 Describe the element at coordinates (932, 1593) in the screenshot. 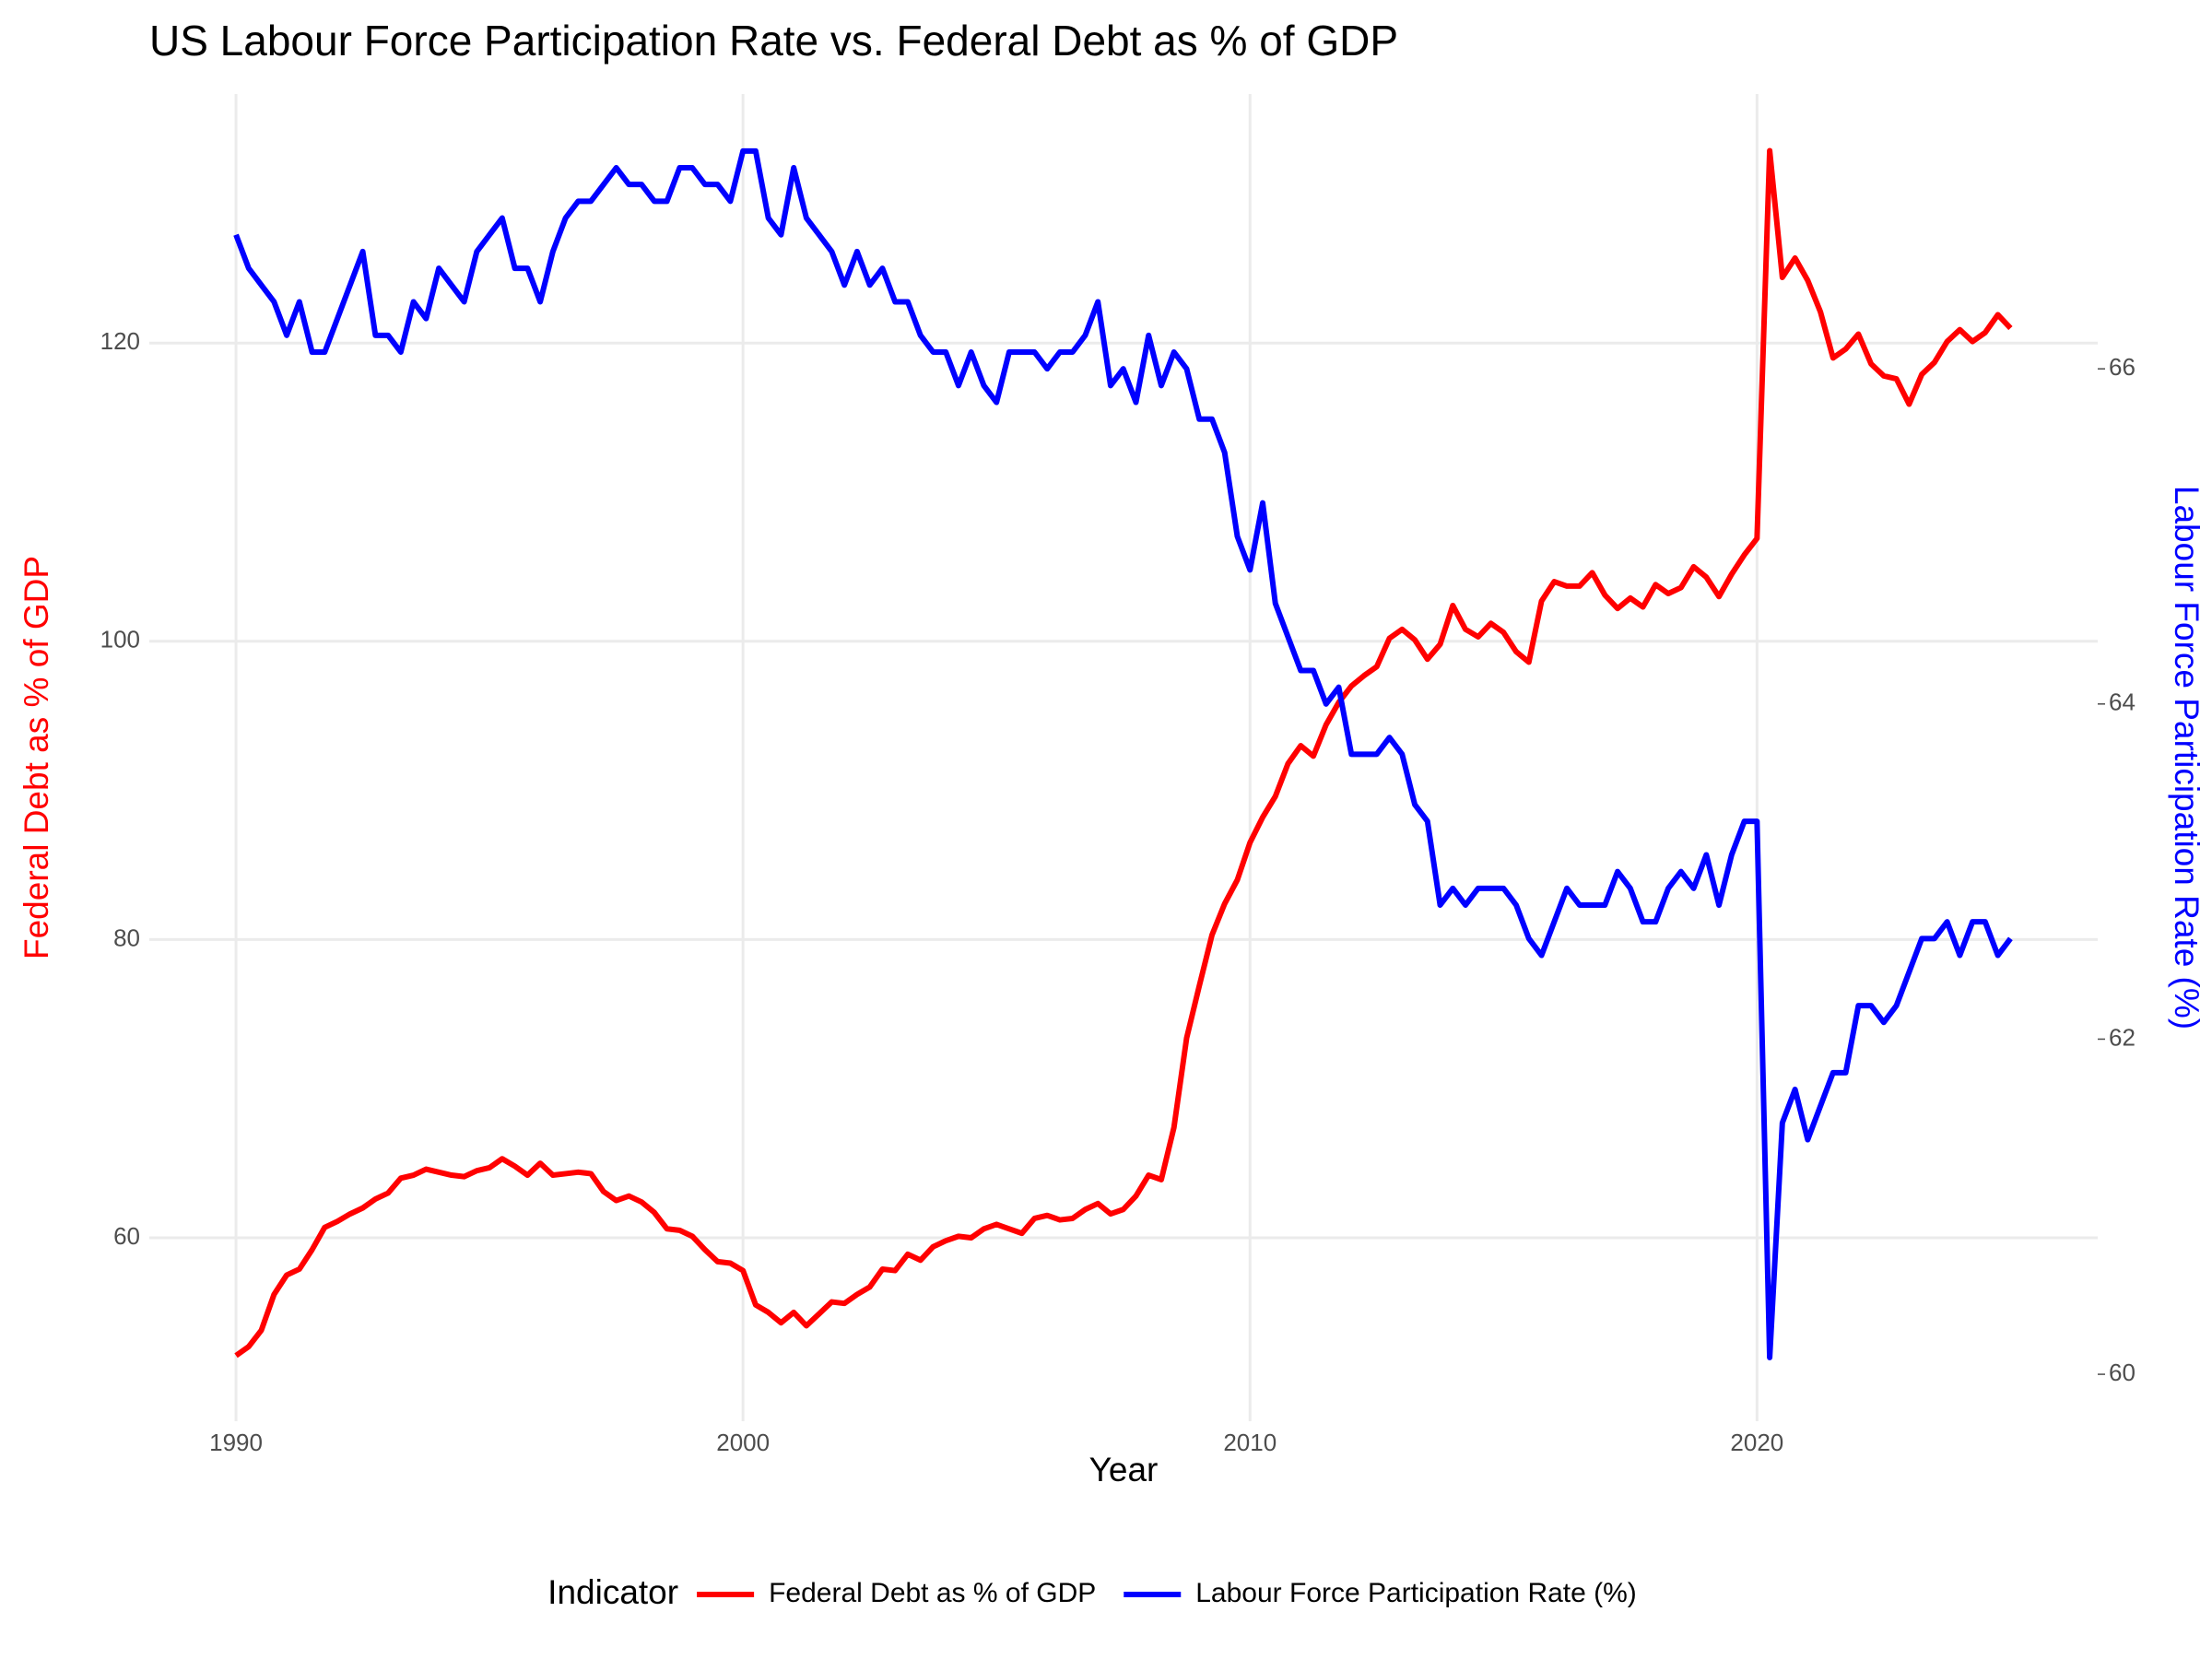

I see `legend-label: Federal Debt as % of GDP` at that location.